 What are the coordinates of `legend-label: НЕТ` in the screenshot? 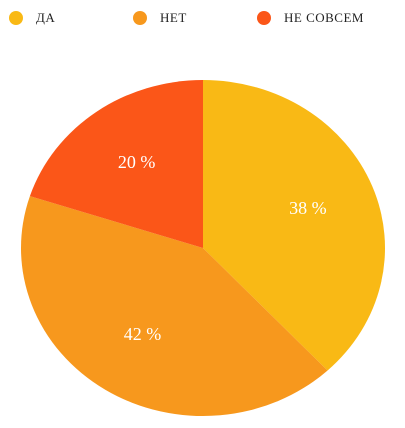 It's located at (173, 17).